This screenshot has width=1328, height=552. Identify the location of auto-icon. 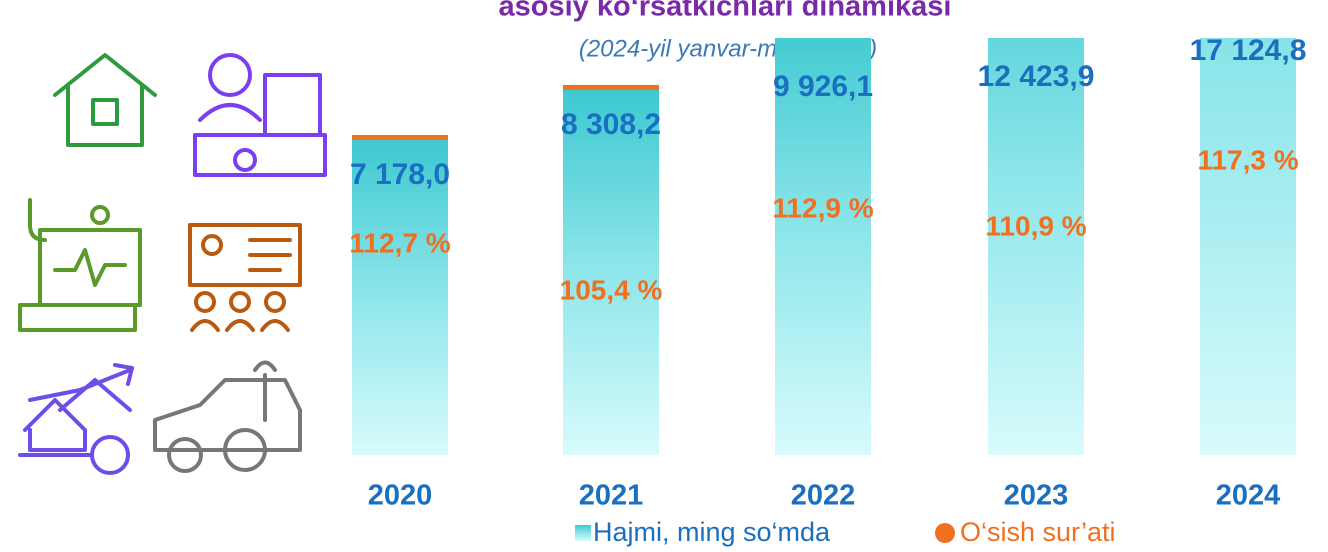
(227, 416).